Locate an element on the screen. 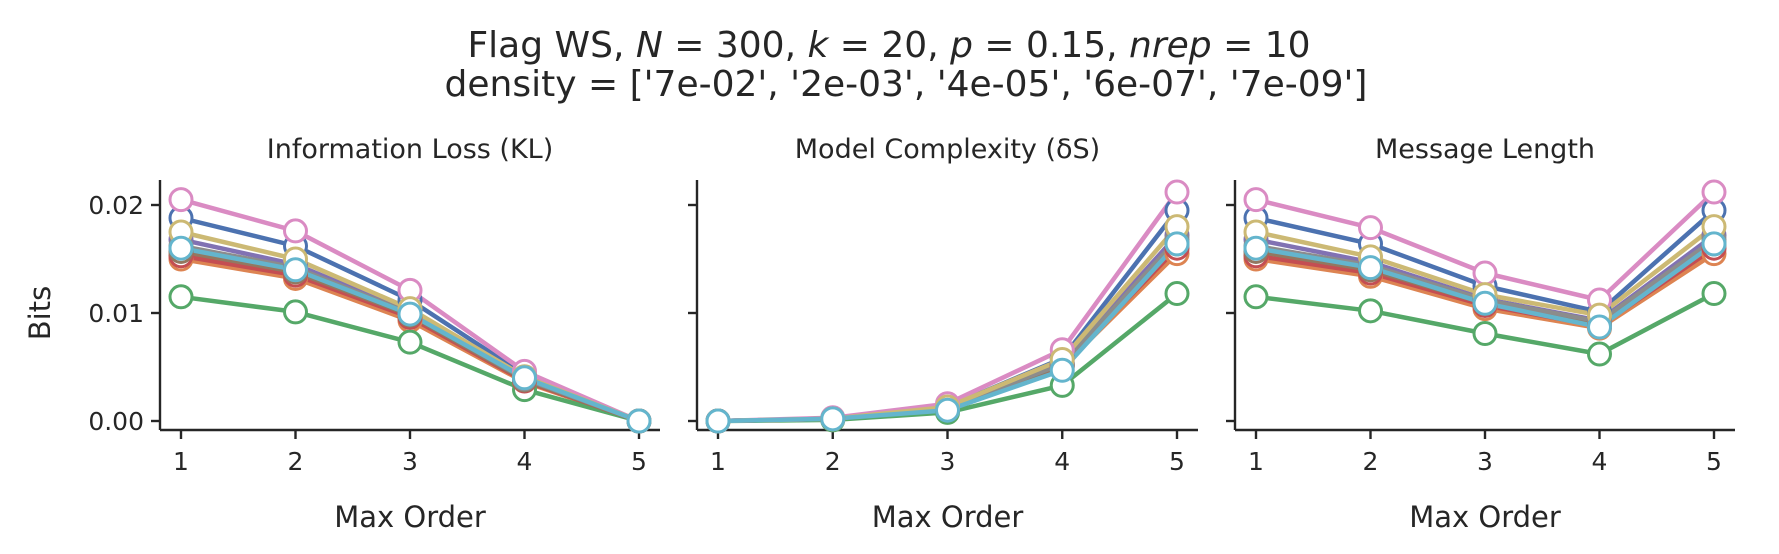 Image resolution: width=1779 pixels, height=554 pixels. y-tick-label: 0.00 is located at coordinates (116, 421).